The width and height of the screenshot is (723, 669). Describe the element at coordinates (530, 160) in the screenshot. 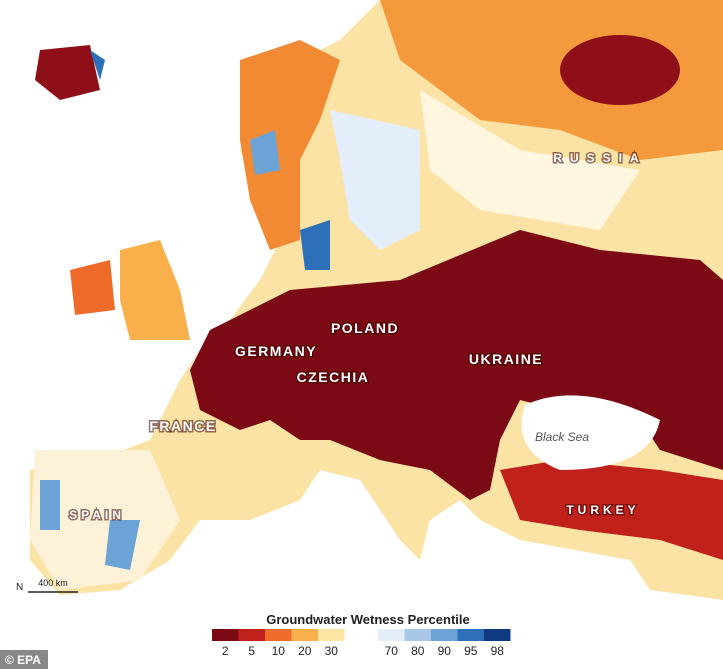

I see `normal-region` at that location.